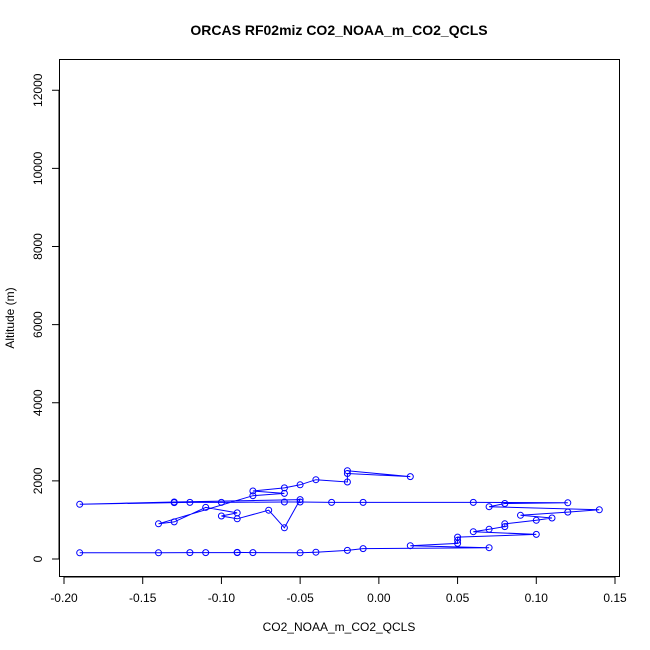  What do you see at coordinates (338, 30) in the screenshot?
I see `chart-title: ORCAS RF02miz CO2_NOAA_m_CO2_QCLS` at bounding box center [338, 30].